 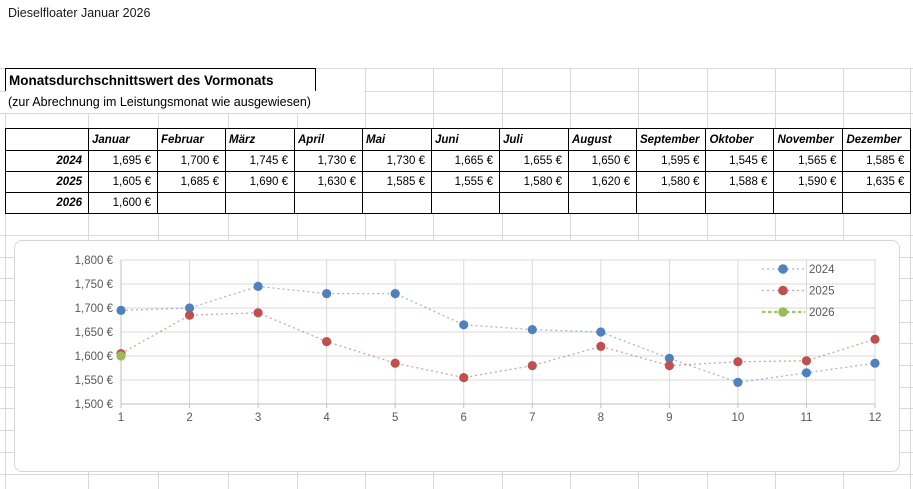 What do you see at coordinates (464, 418) in the screenshot?
I see `x-axis-label: 6` at bounding box center [464, 418].